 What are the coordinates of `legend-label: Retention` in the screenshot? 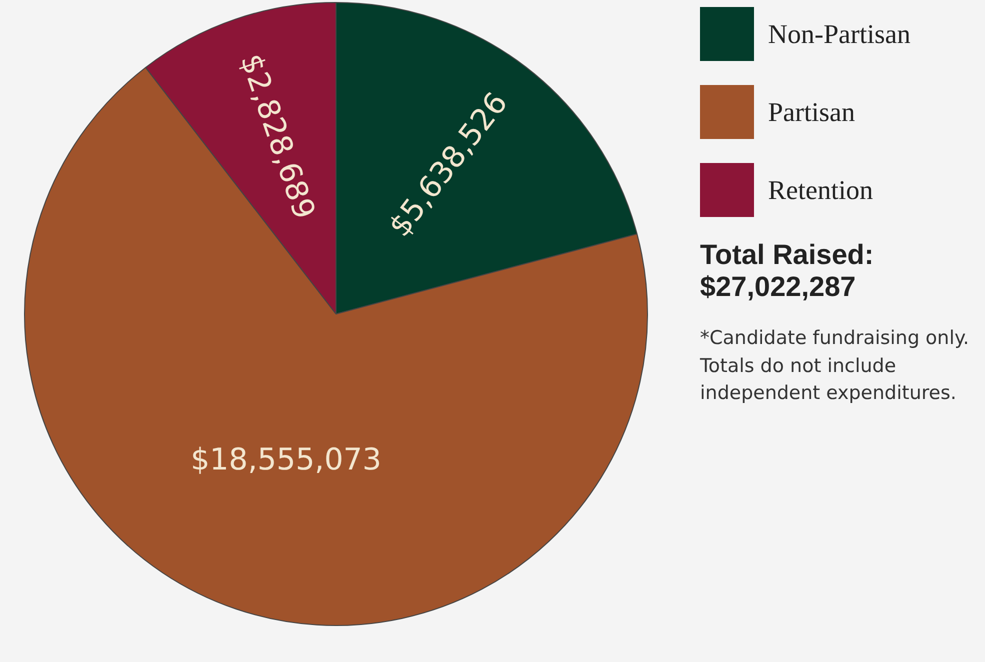 It's located at (820, 190).